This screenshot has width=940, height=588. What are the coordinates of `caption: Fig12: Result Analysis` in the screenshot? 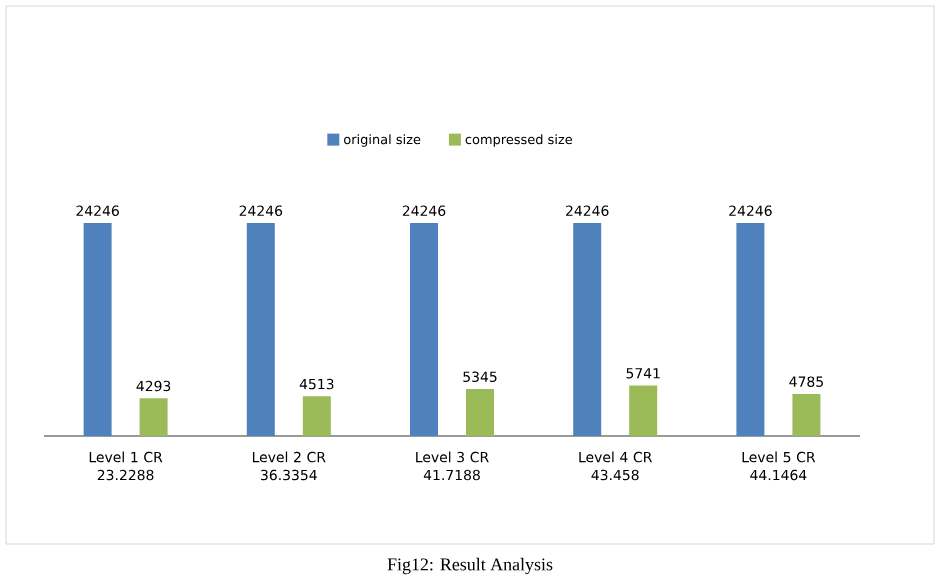 It's located at (470, 566).